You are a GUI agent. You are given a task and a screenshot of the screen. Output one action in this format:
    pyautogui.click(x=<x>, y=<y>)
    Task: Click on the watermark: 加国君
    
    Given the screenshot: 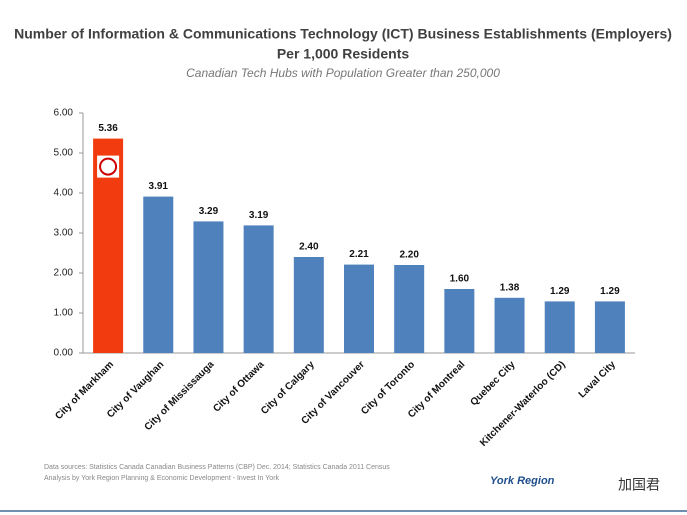 What is the action you would take?
    pyautogui.click(x=639, y=485)
    